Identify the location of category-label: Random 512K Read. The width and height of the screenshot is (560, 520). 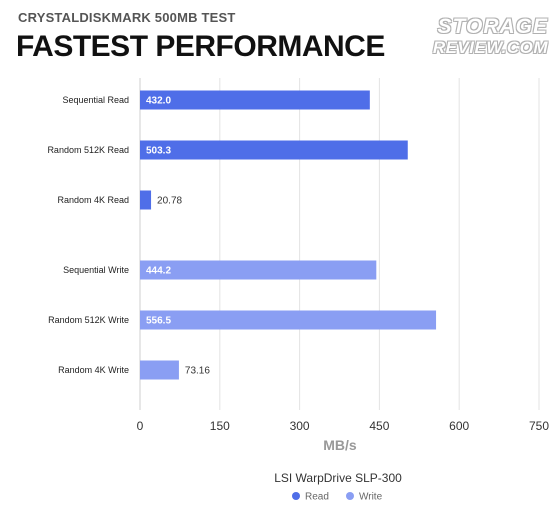
(88, 150).